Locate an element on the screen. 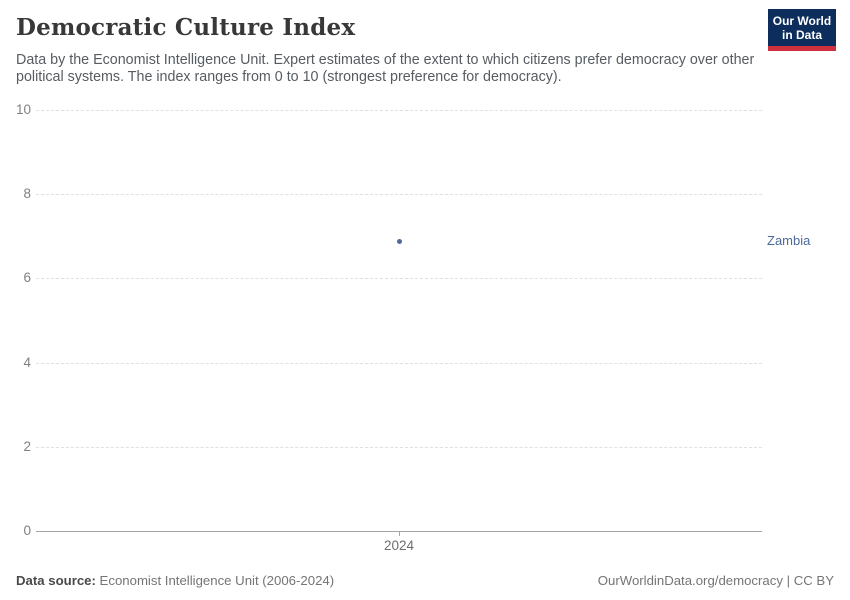 This screenshot has height=600, width=850. owid-logo-line1: Our World is located at coordinates (802, 21).